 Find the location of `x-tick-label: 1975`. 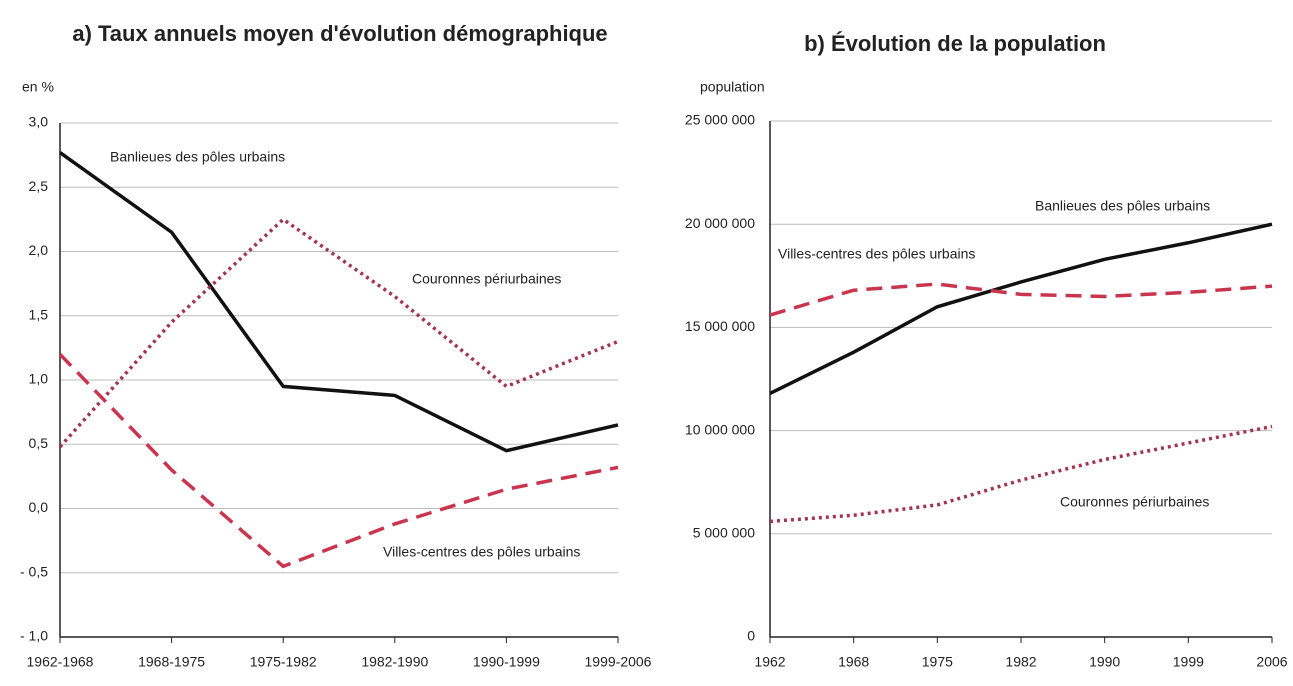

x-tick-label: 1975 is located at coordinates (937, 662).